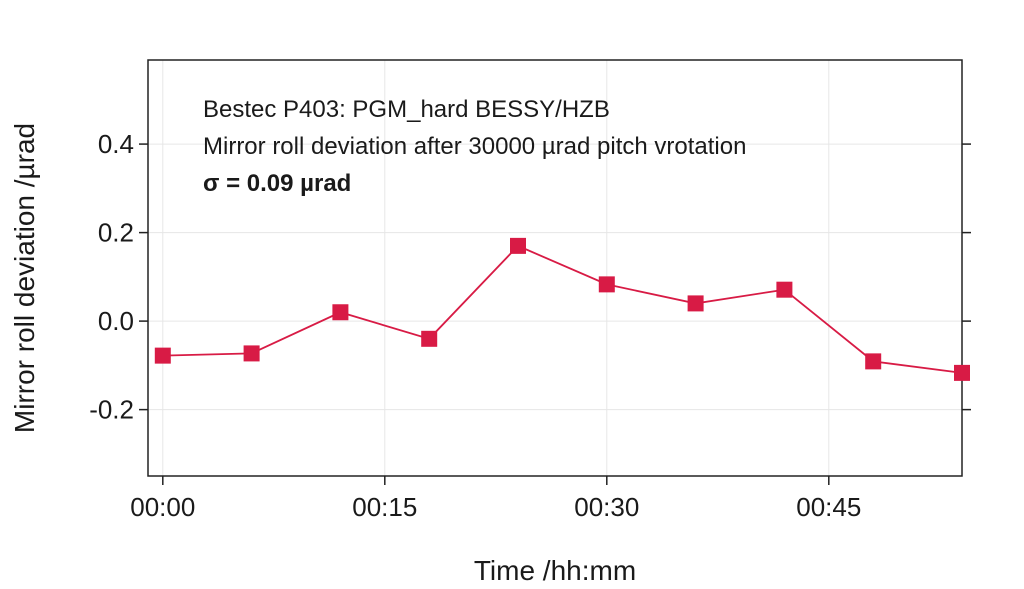  Describe the element at coordinates (111, 277) in the screenshot. I see `y-tick-labels: -0.2 0.0 0.2 0.4` at that location.